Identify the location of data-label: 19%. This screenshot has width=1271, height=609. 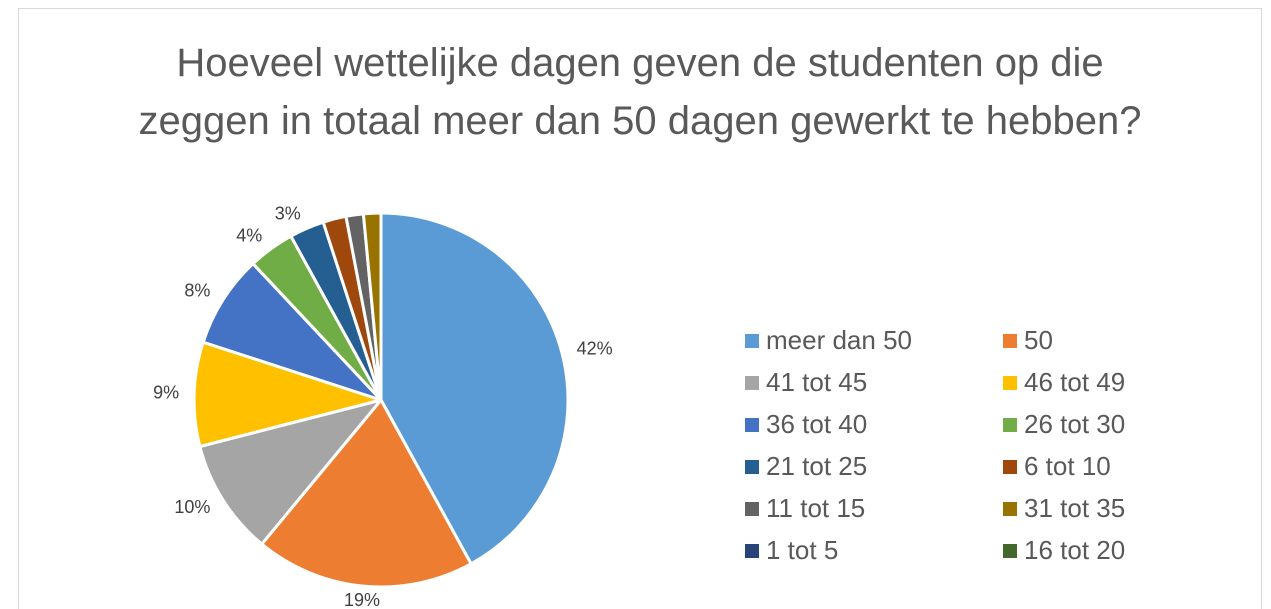
(362, 599).